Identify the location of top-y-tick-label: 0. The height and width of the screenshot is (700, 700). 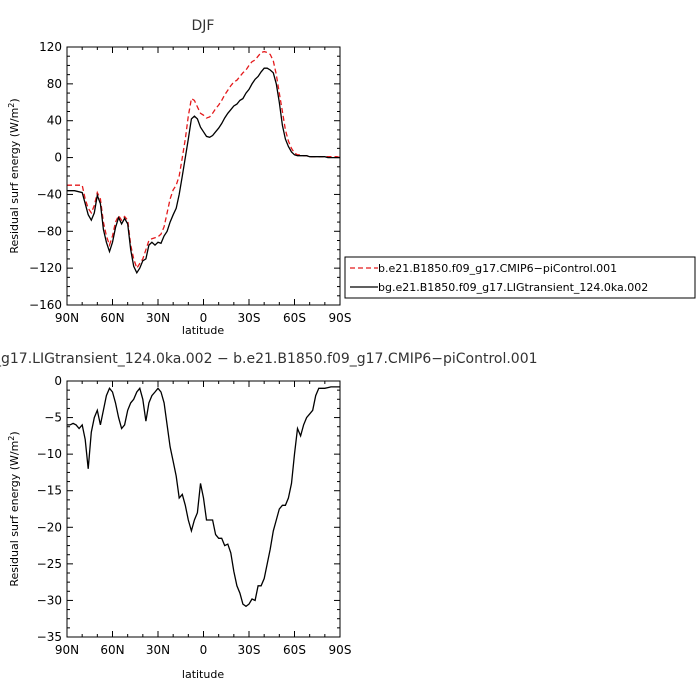
(58, 158).